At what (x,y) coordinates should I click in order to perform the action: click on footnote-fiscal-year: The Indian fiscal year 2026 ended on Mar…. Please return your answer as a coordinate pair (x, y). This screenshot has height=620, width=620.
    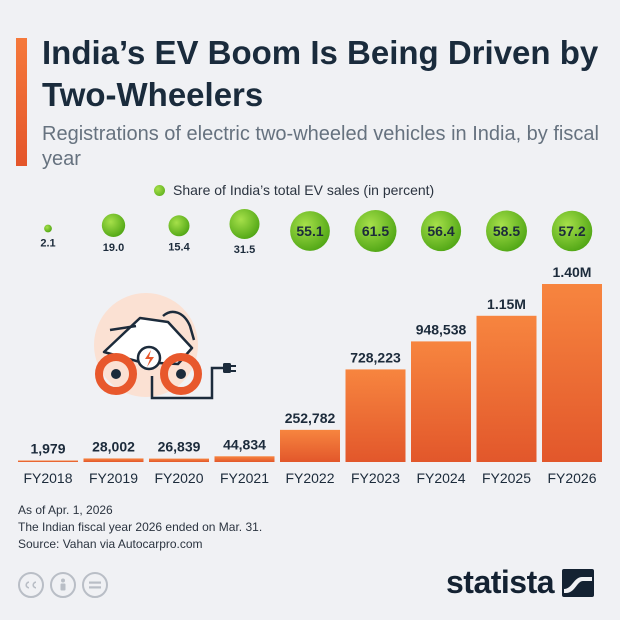
    Looking at the image, I should click on (140, 527).